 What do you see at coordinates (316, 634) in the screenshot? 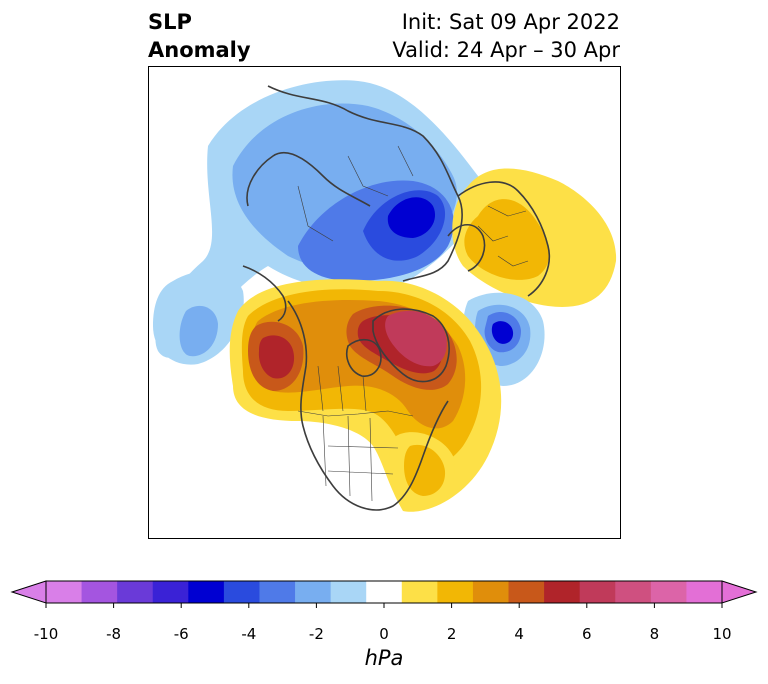
I see `colorbar-tick-label: -2` at bounding box center [316, 634].